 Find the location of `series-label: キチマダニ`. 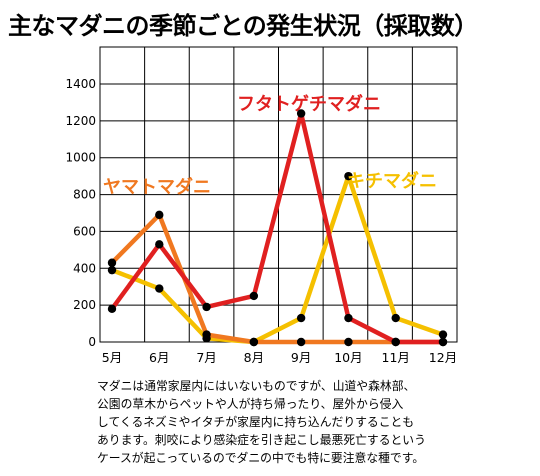

series-label: キチマダニ is located at coordinates (392, 181).